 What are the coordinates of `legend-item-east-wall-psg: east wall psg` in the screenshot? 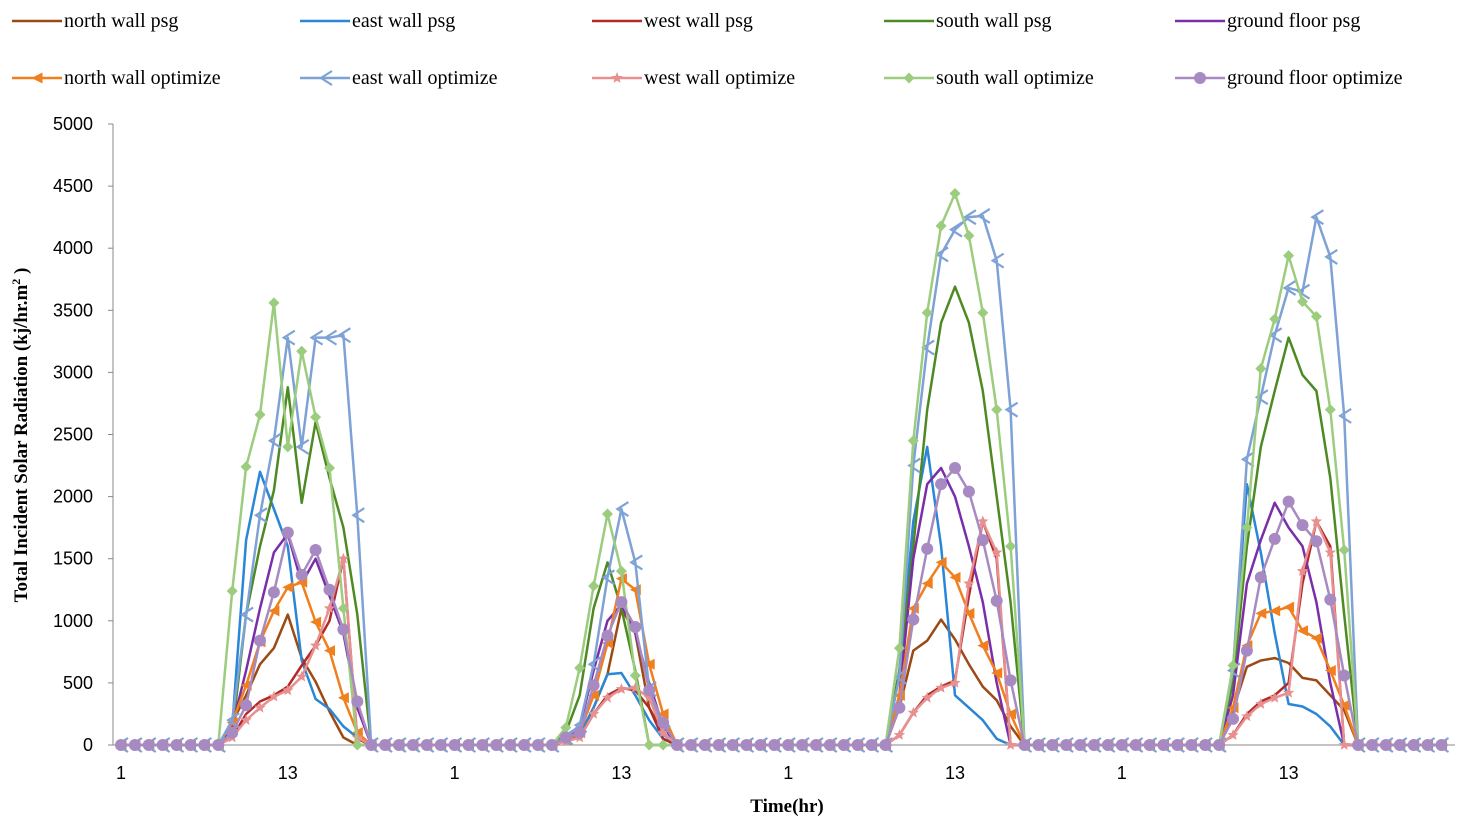 It's located at (377, 21).